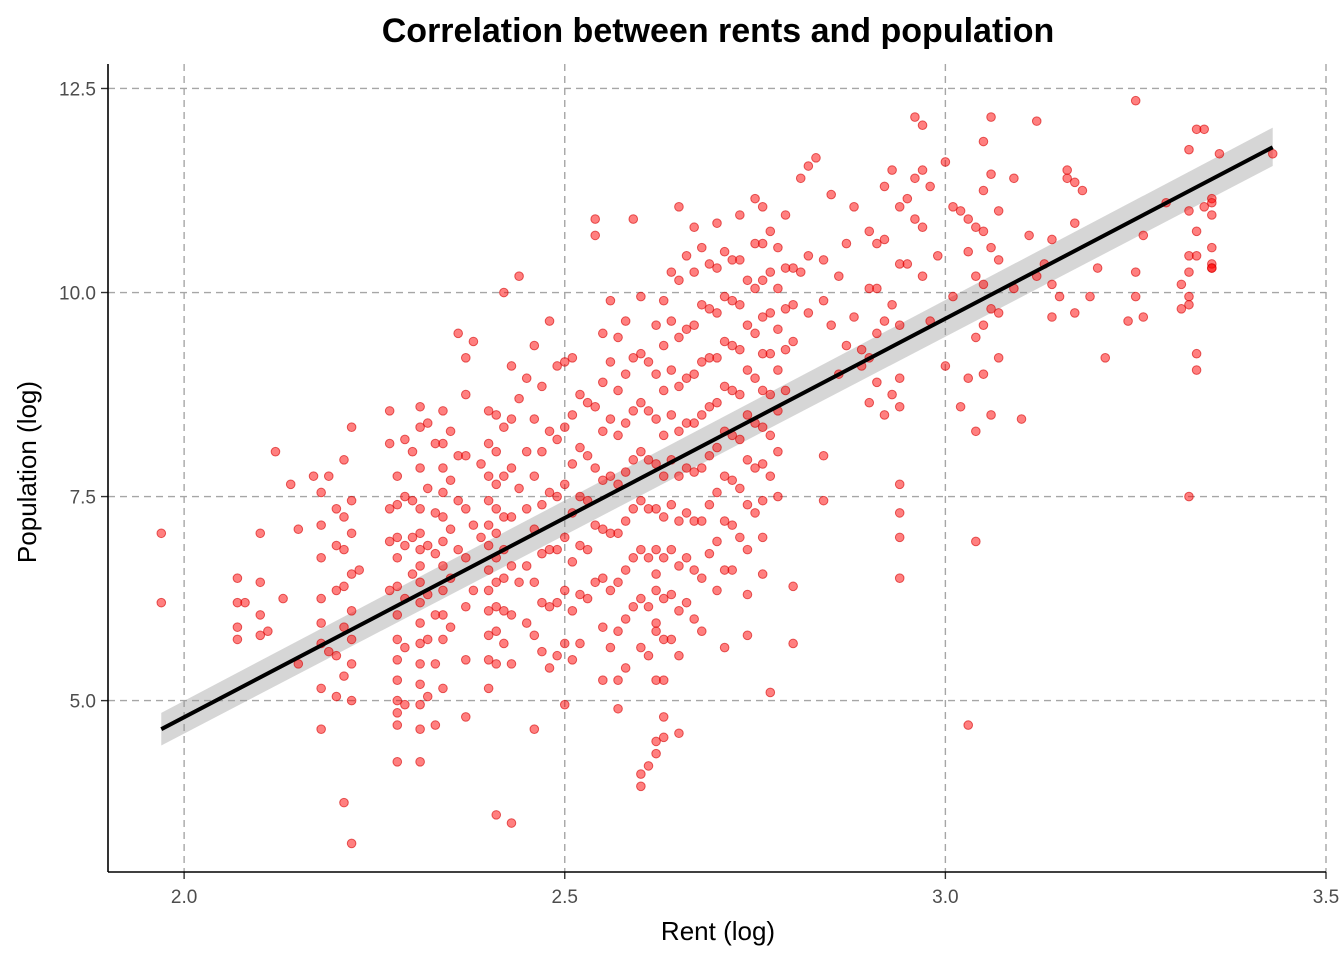 The height and width of the screenshot is (960, 1344). What do you see at coordinates (184, 897) in the screenshot?
I see `x-tick-label: 2.0` at bounding box center [184, 897].